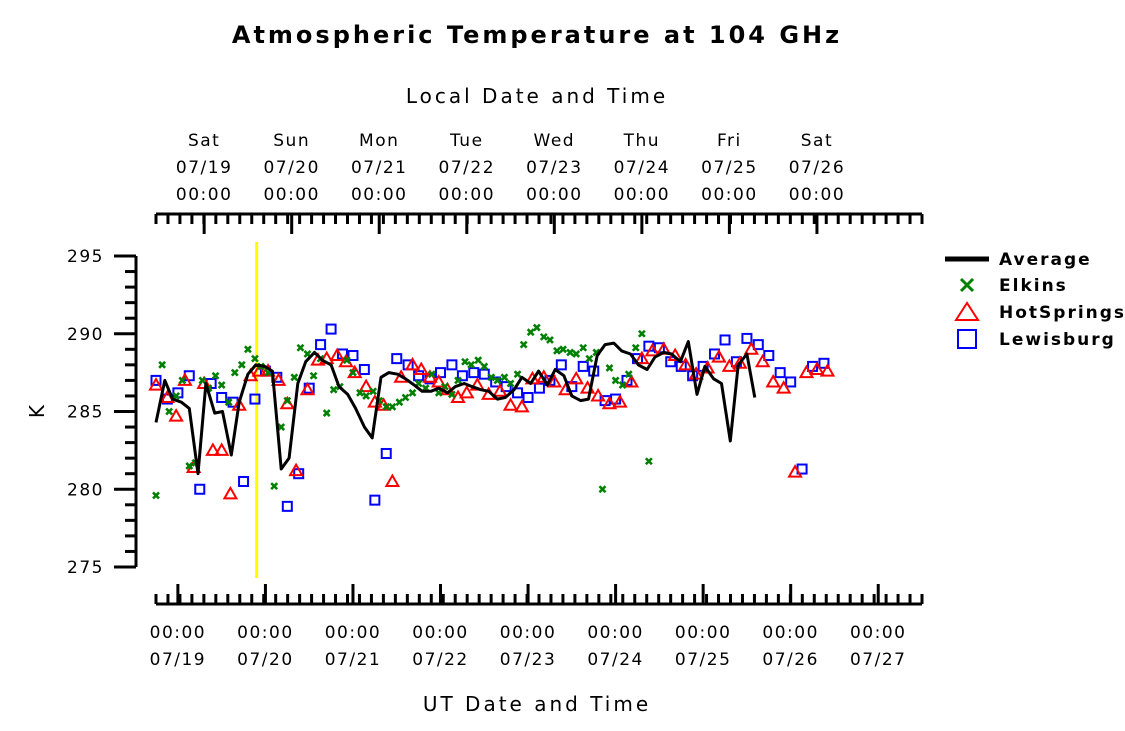  I want to click on bottom-tick-date: 07/21, so click(353, 660).